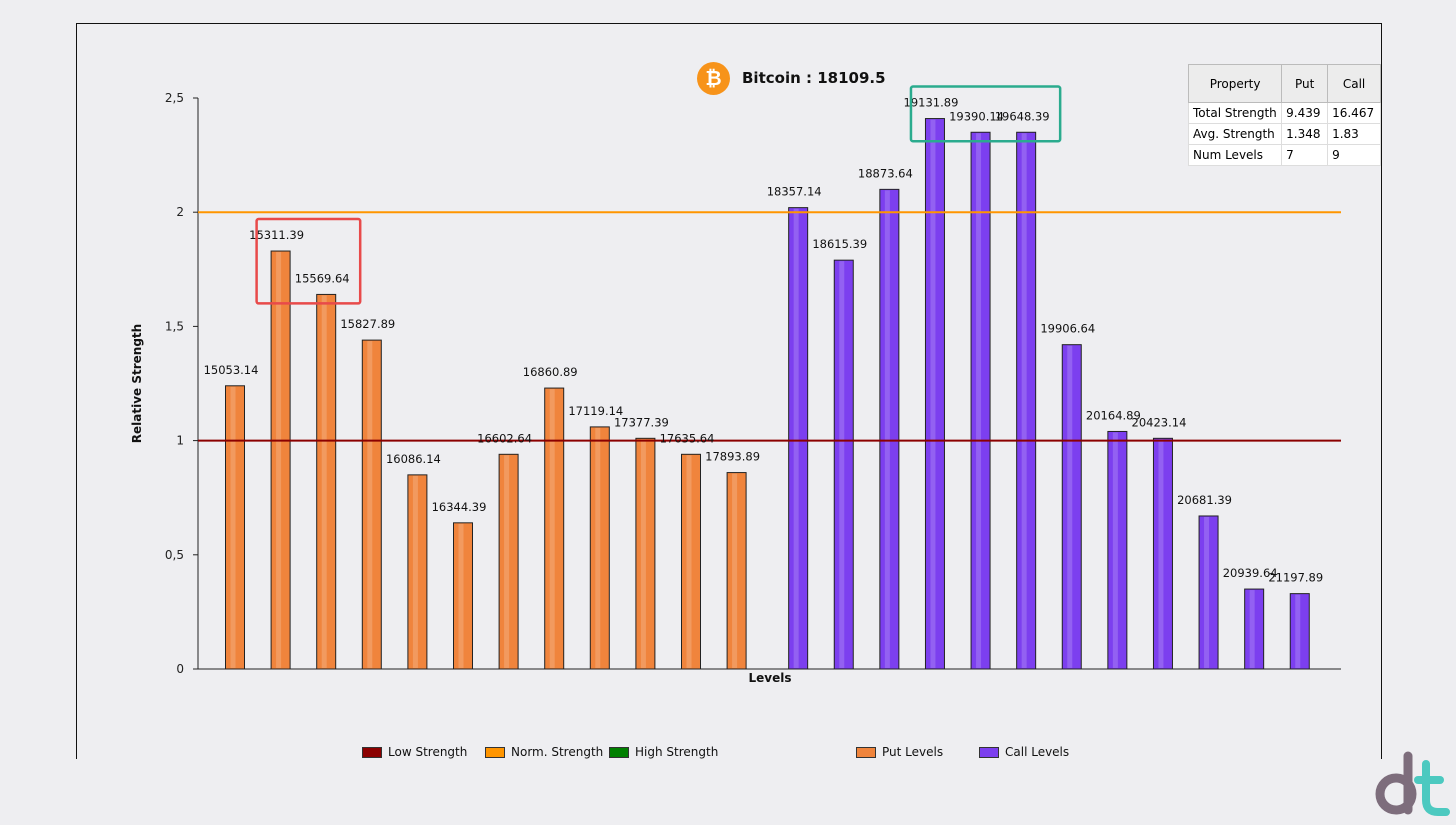 Image resolution: width=1456 pixels, height=825 pixels. I want to click on legend-norm-strength: Norm. Strength, so click(544, 752).